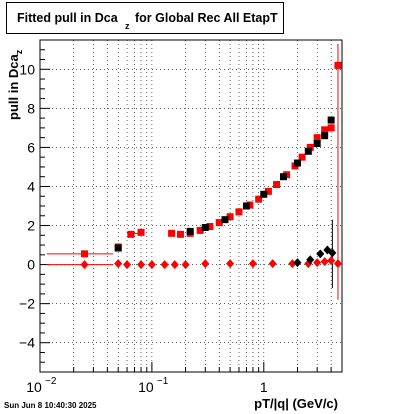 This screenshot has height=414, width=400. What do you see at coordinates (67, 18) in the screenshot?
I see `chart-title: Fitted pull in Dca` at bounding box center [67, 18].